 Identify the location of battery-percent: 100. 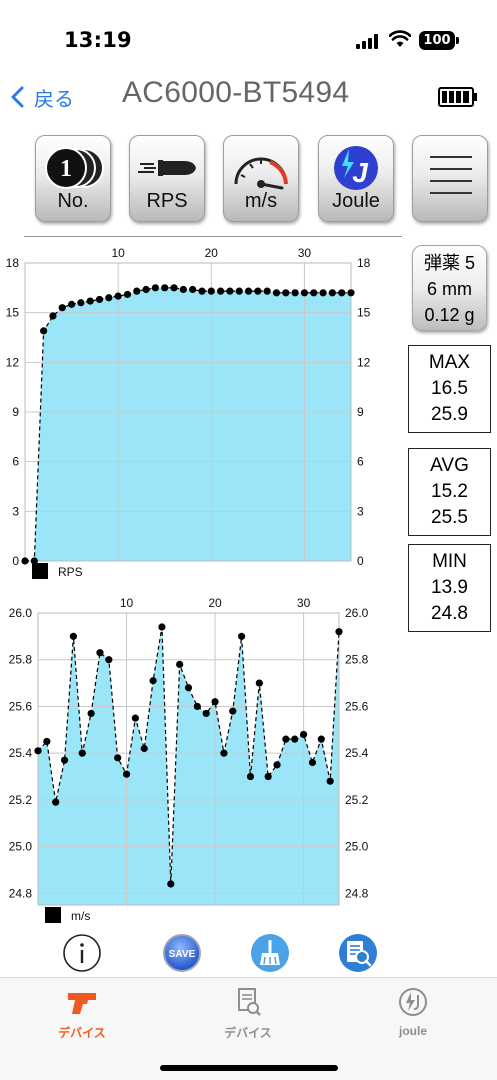
(437, 40).